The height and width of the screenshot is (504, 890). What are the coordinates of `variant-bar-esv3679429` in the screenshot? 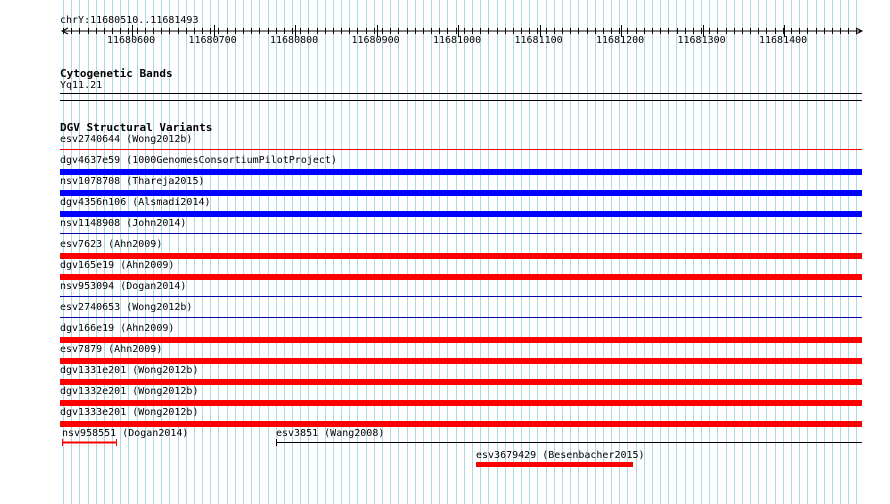 It's located at (554, 464).